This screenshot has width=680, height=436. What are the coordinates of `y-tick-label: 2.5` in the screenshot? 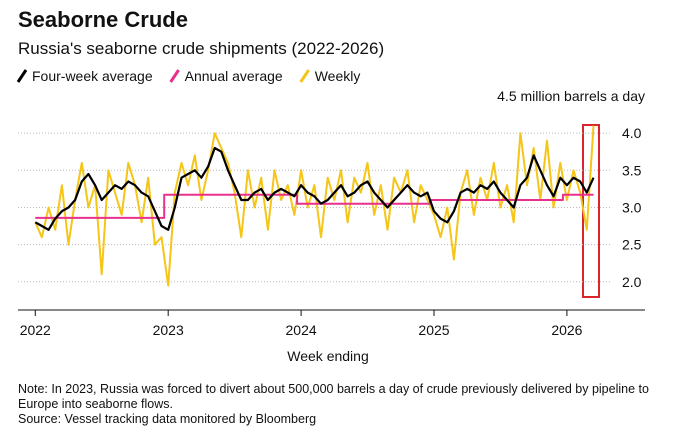 It's located at (632, 245).